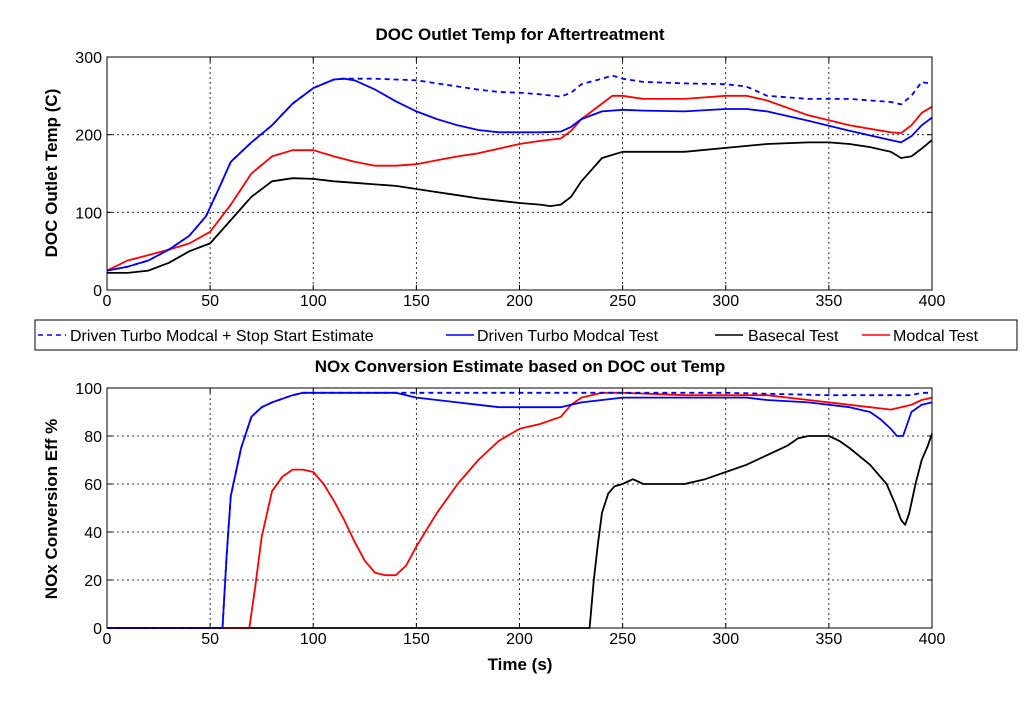  I want to click on chart-bottom-ylabel: NOx Conversion Eff %, so click(51, 509).